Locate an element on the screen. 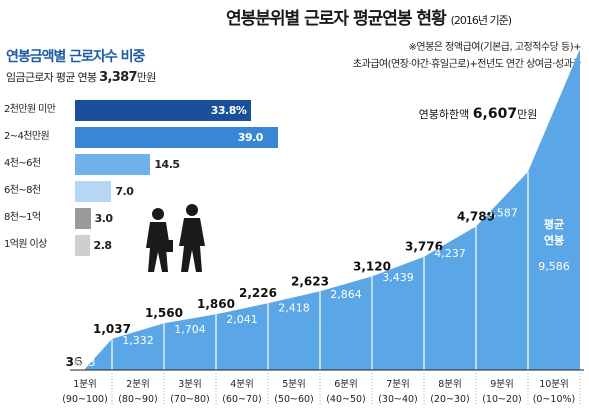 This screenshot has width=589, height=420. bar-value-label: 33.8% is located at coordinates (228, 110).